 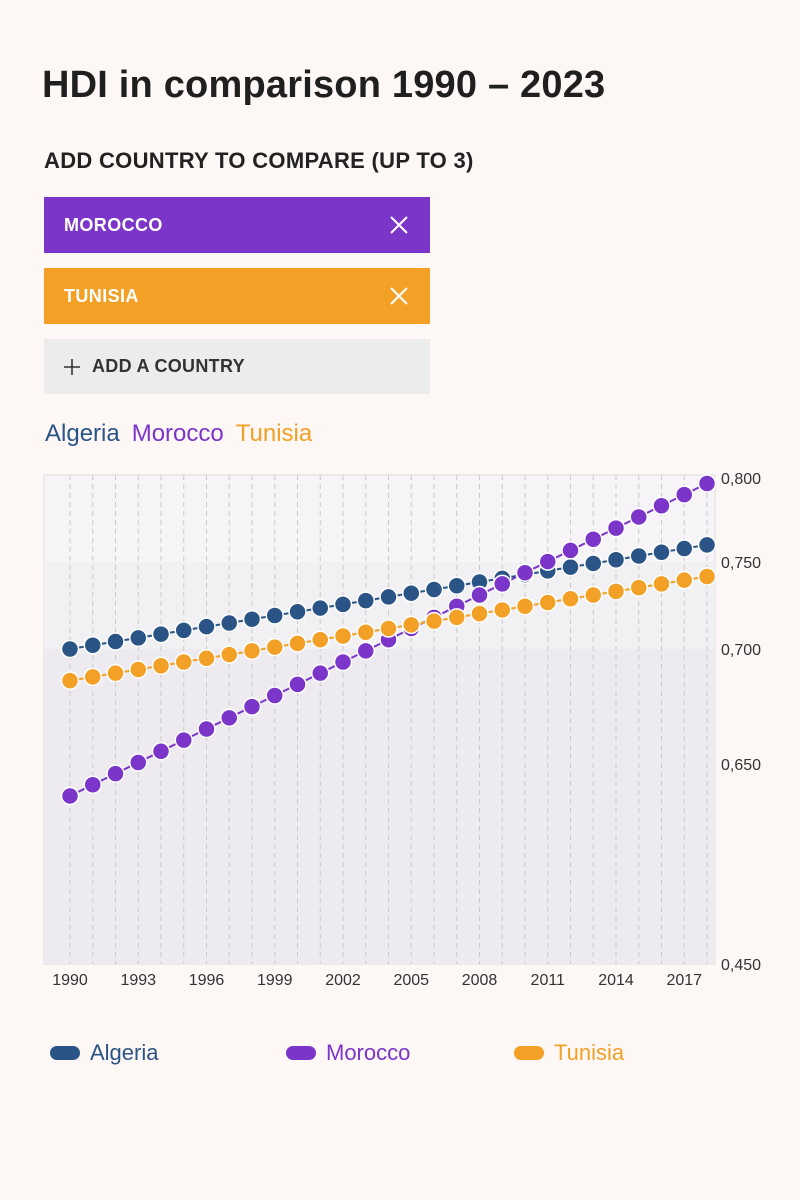 What do you see at coordinates (400, 1053) in the screenshot?
I see `legend-entry-morocco: Morocco` at bounding box center [400, 1053].